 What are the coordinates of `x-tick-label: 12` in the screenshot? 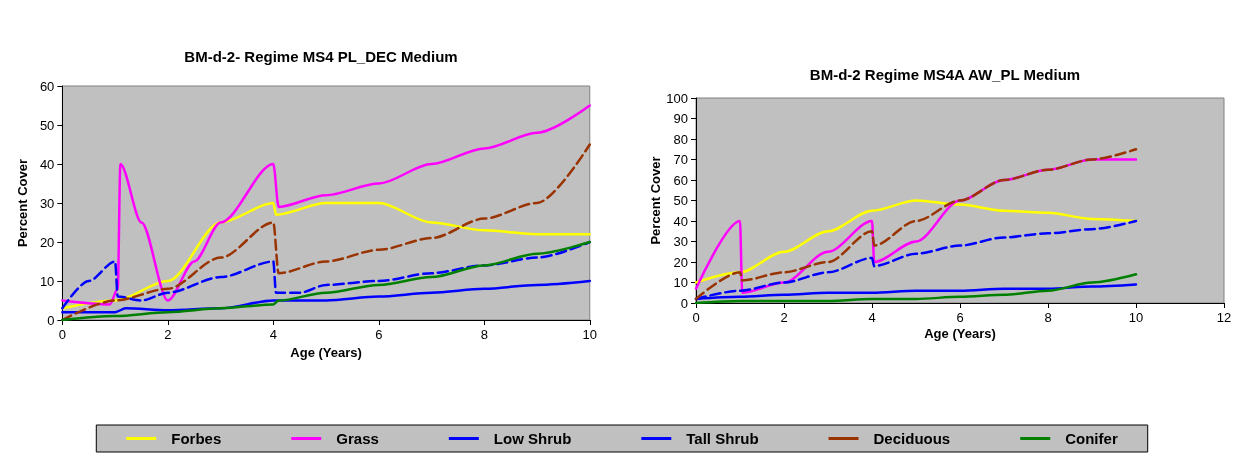 It's located at (1224, 317).